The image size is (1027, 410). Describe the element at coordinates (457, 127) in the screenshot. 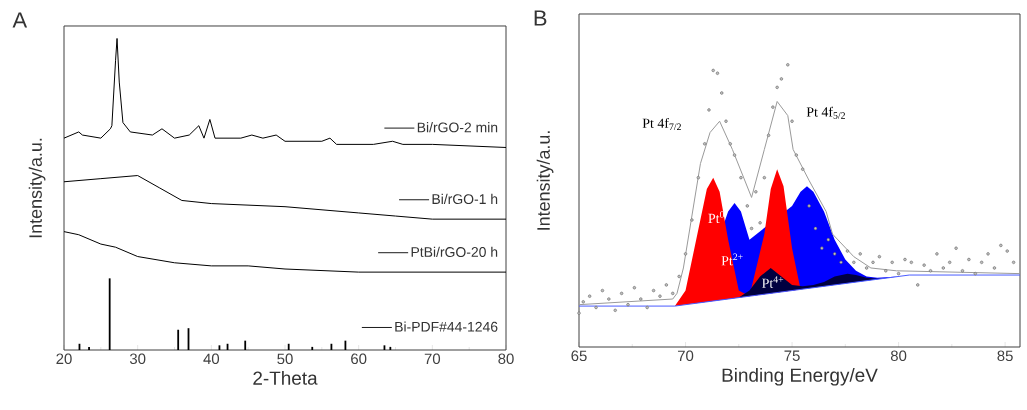

I see `legend-label: Bi/rGO-2 min` at that location.